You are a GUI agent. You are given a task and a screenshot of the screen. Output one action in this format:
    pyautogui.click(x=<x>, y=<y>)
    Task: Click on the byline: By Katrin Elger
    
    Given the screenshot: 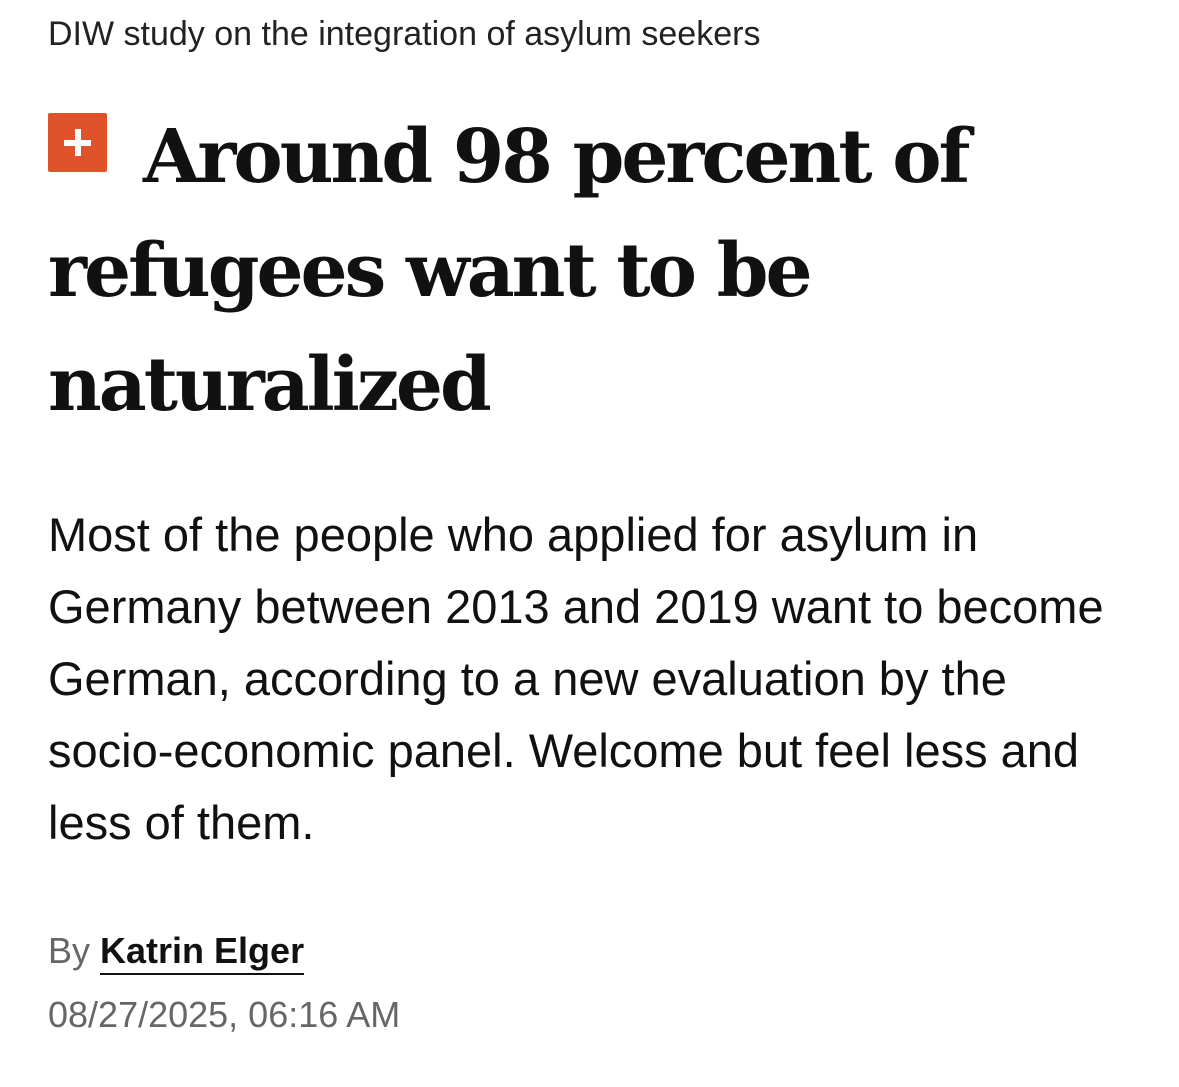 What is the action you would take?
    pyautogui.click(x=176, y=951)
    